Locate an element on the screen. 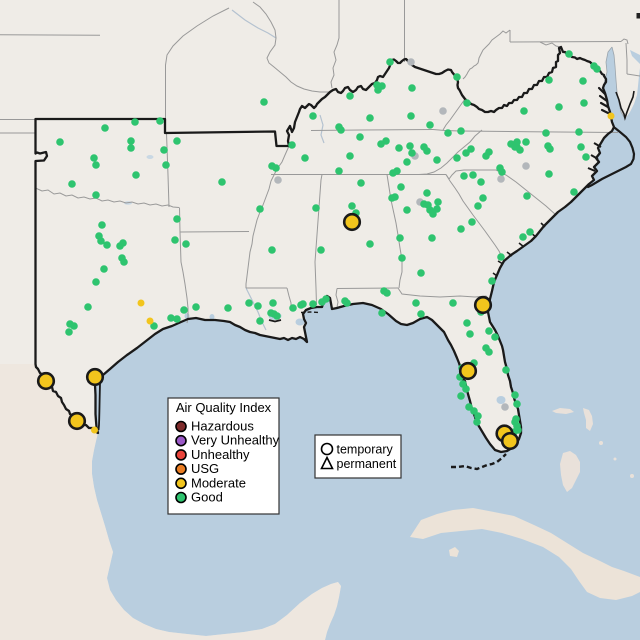 The height and width of the screenshot is (640, 640). svg-text: Air Quality Index is located at coordinates (224, 407).